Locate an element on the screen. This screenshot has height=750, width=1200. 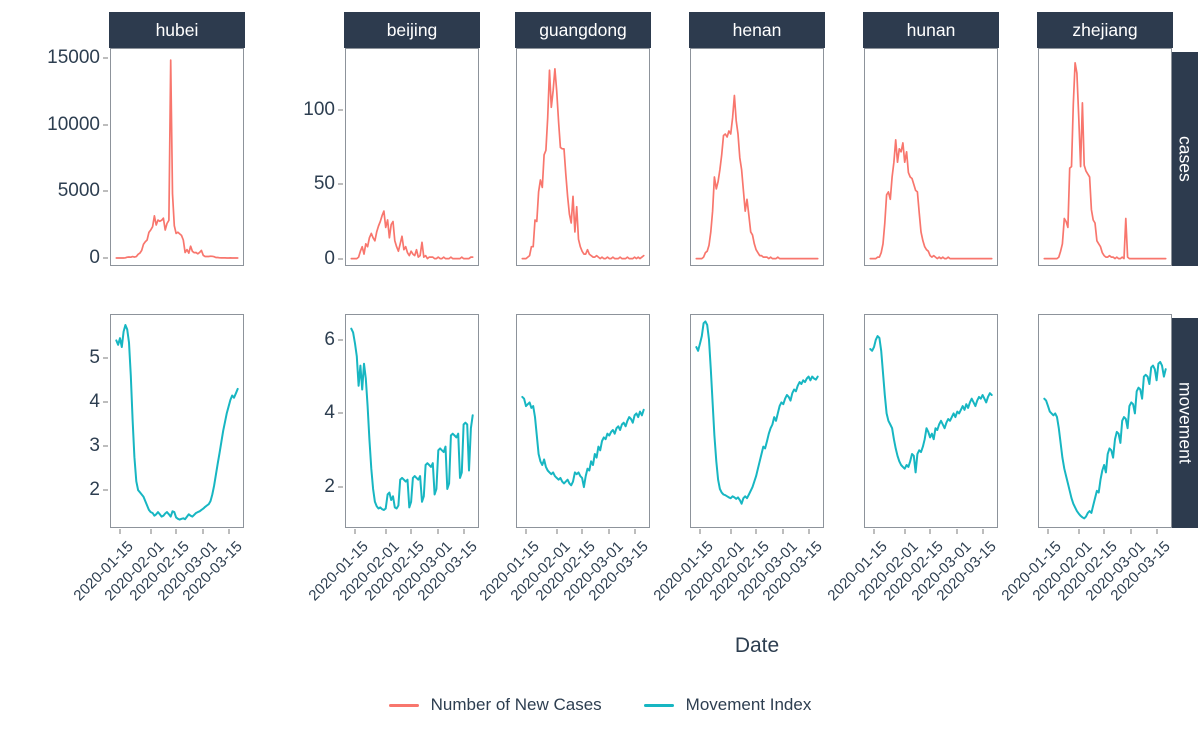
legend-label: Movement Index is located at coordinates (748, 704).